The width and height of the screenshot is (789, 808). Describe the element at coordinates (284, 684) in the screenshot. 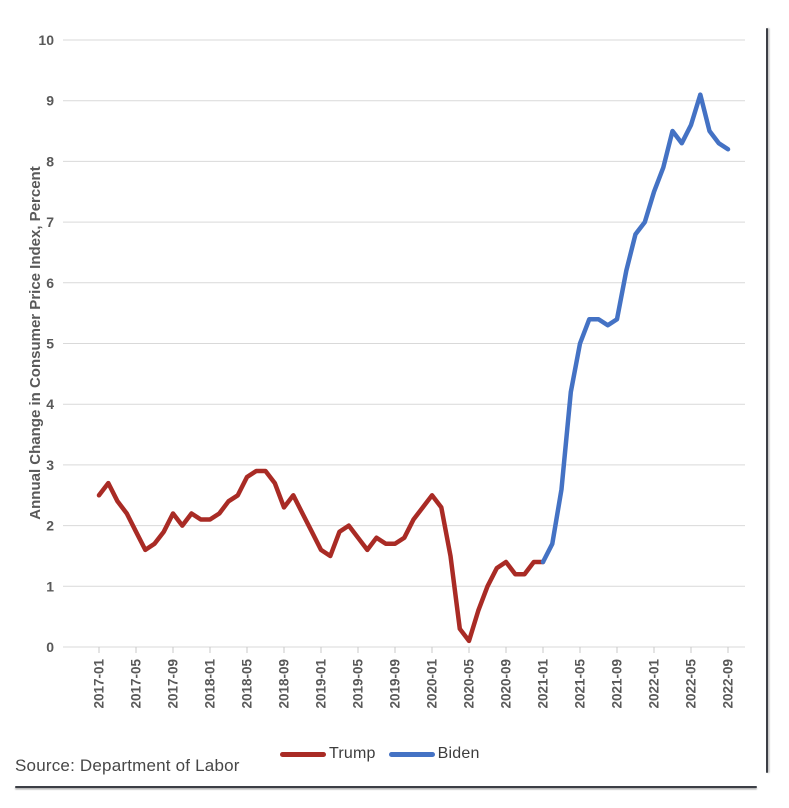

I see `x-tick-label: 2018-09` at that location.